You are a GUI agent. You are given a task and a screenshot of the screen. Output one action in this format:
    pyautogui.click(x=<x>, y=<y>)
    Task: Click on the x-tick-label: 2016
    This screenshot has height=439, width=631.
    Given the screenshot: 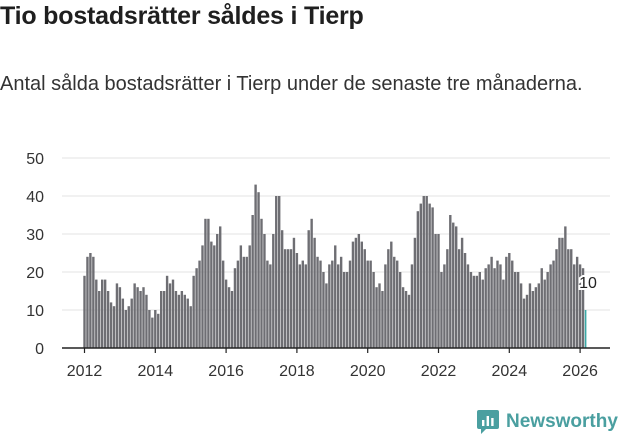 What is the action you would take?
    pyautogui.click(x=226, y=371)
    